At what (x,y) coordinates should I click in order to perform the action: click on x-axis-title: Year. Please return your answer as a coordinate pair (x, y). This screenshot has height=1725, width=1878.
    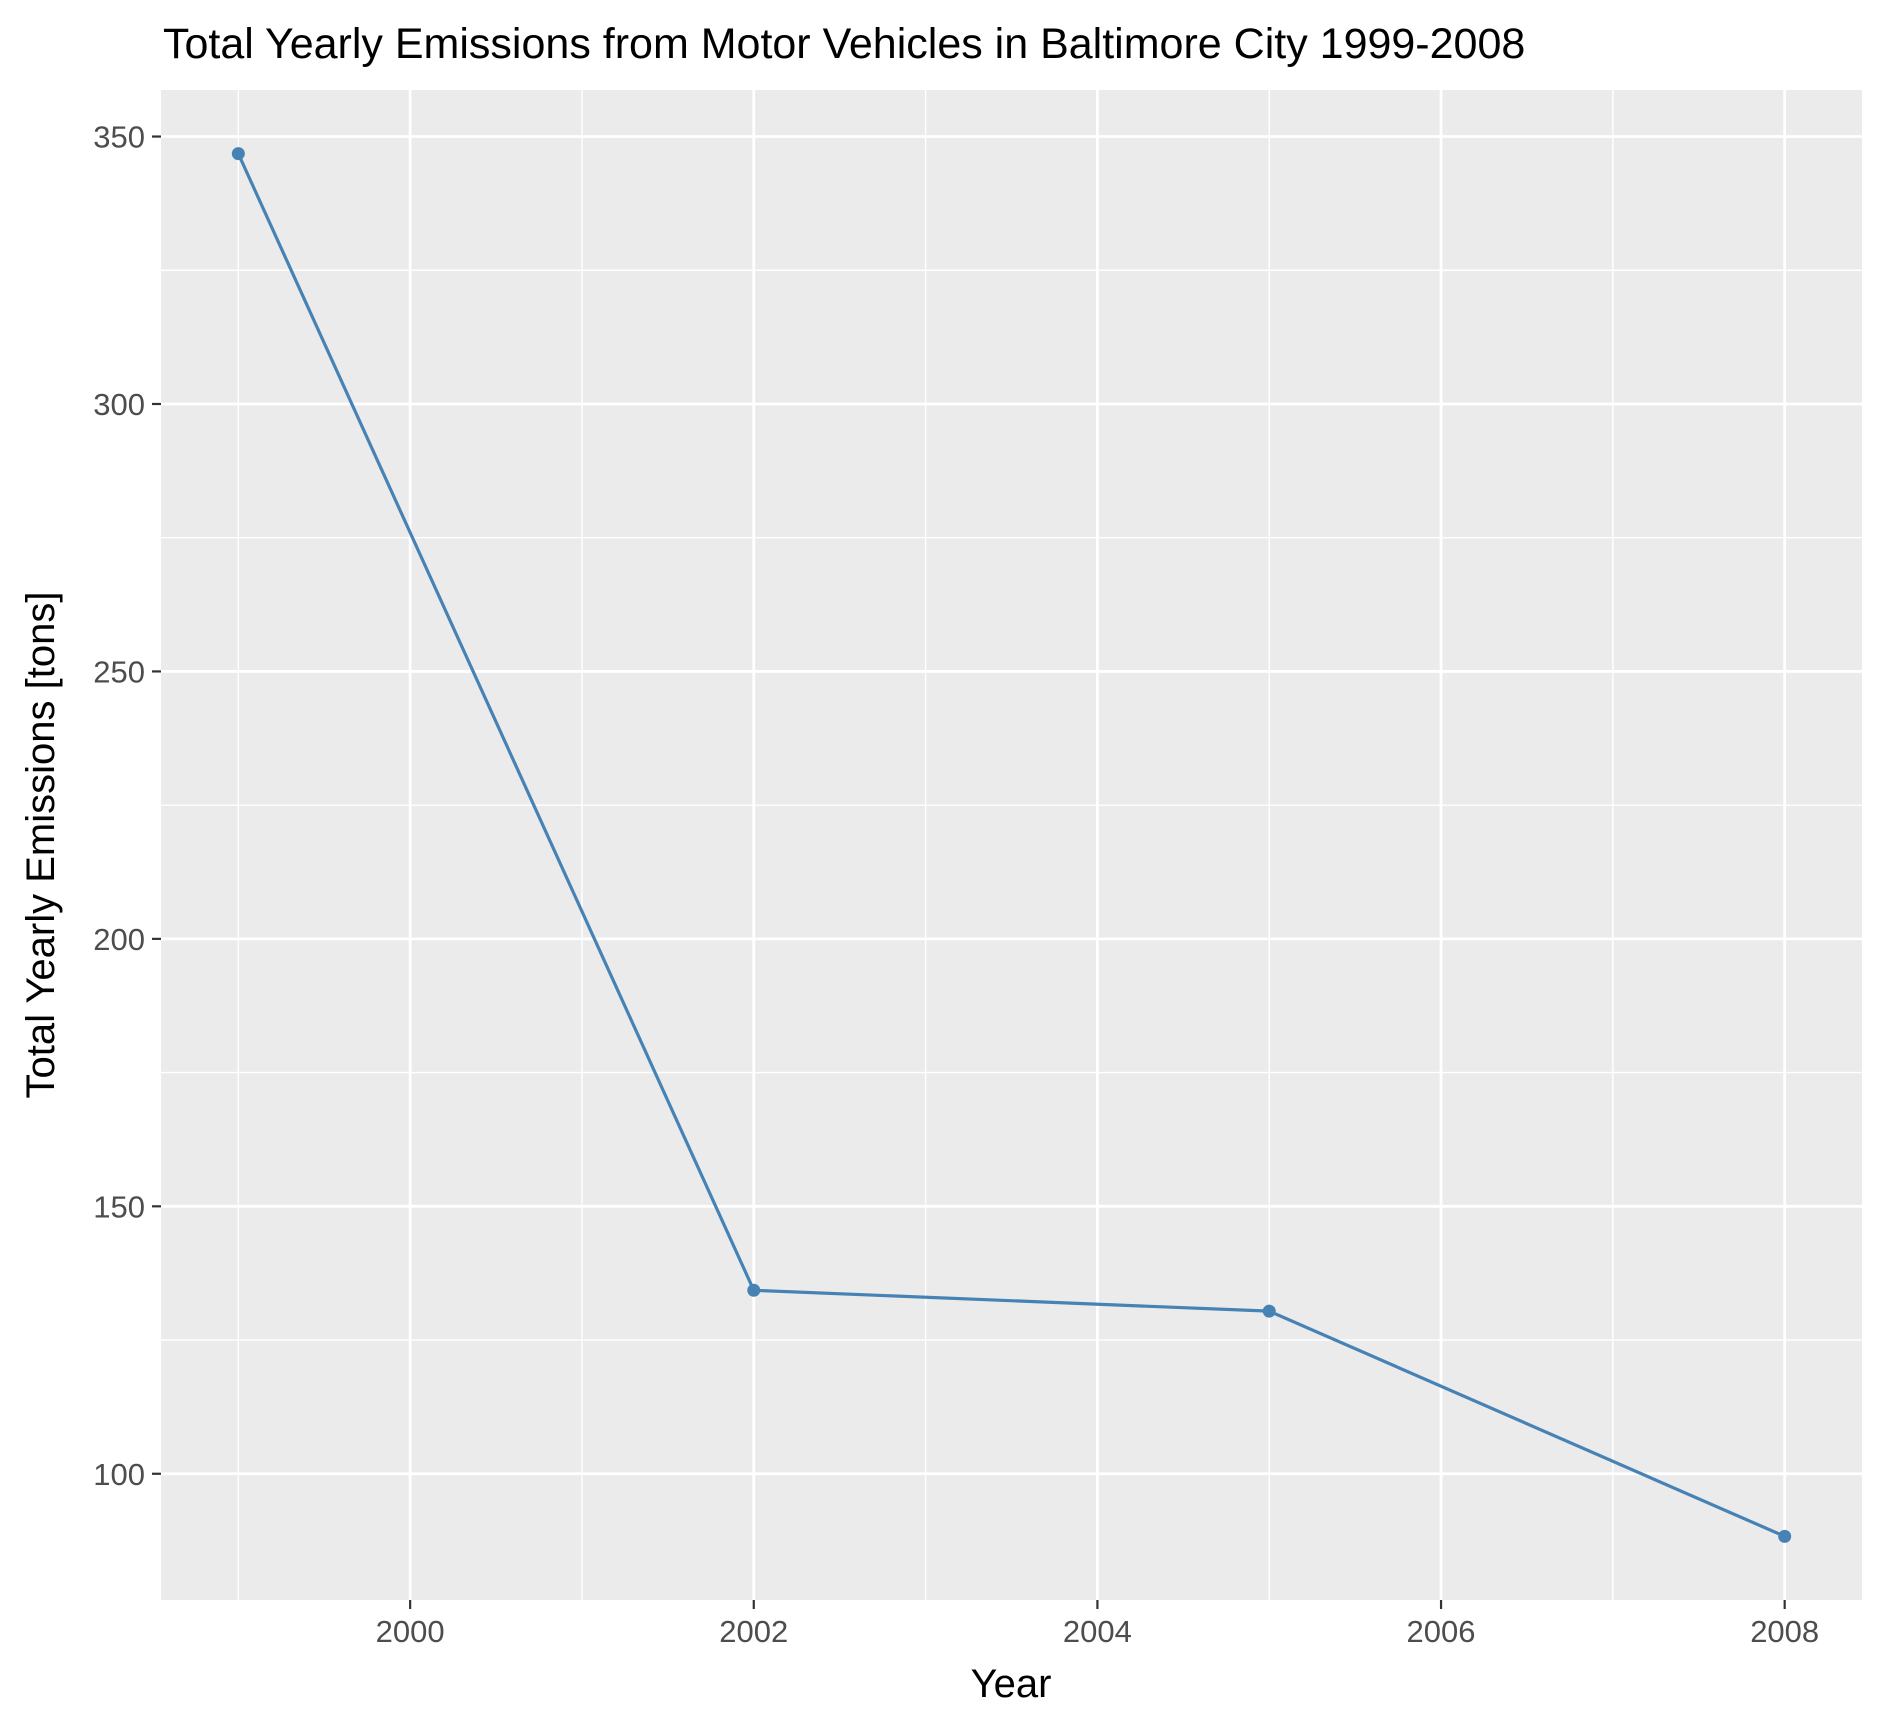
    Looking at the image, I should click on (1011, 1684).